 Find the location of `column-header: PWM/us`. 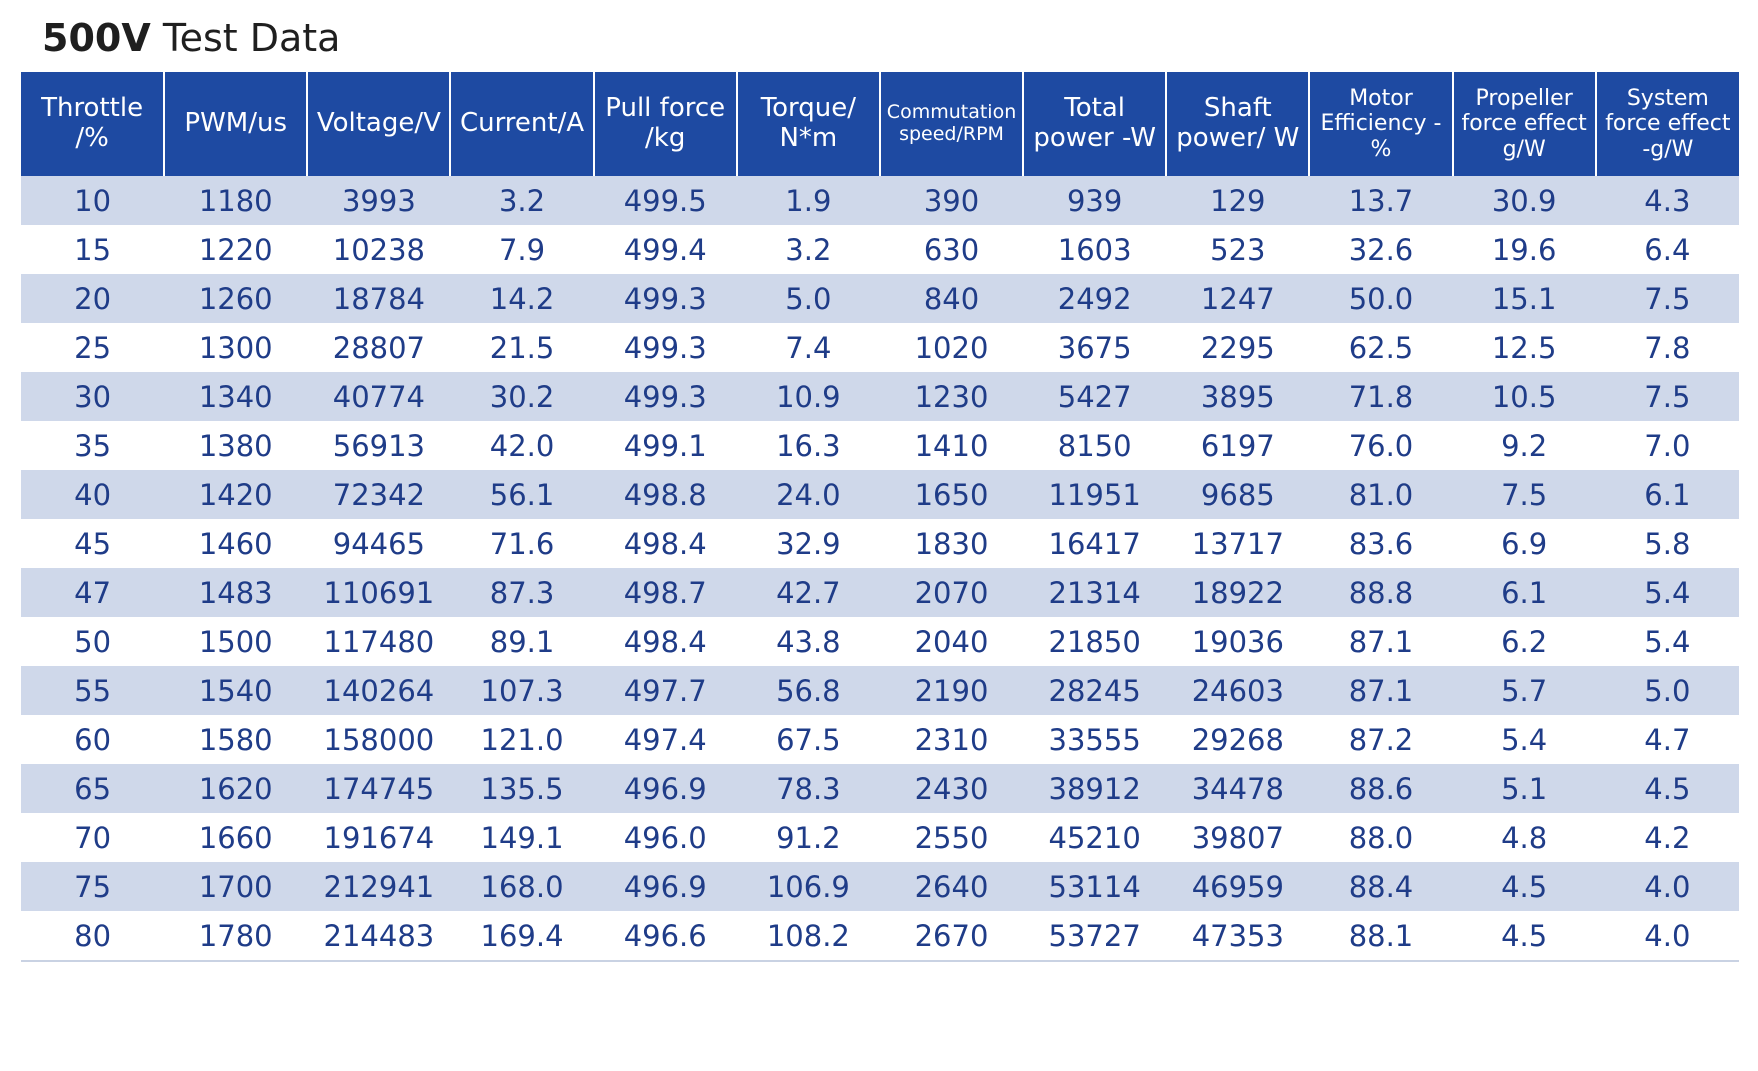

column-header: PWM/us is located at coordinates (235, 124).